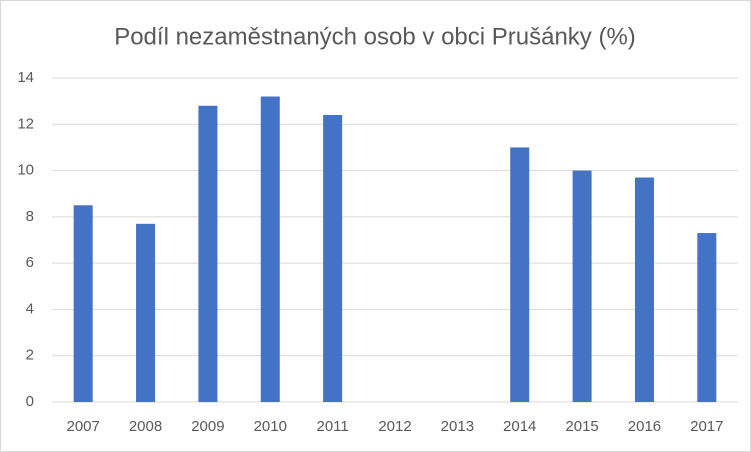  Describe the element at coordinates (25, 170) in the screenshot. I see `y-tick-label: 10` at that location.